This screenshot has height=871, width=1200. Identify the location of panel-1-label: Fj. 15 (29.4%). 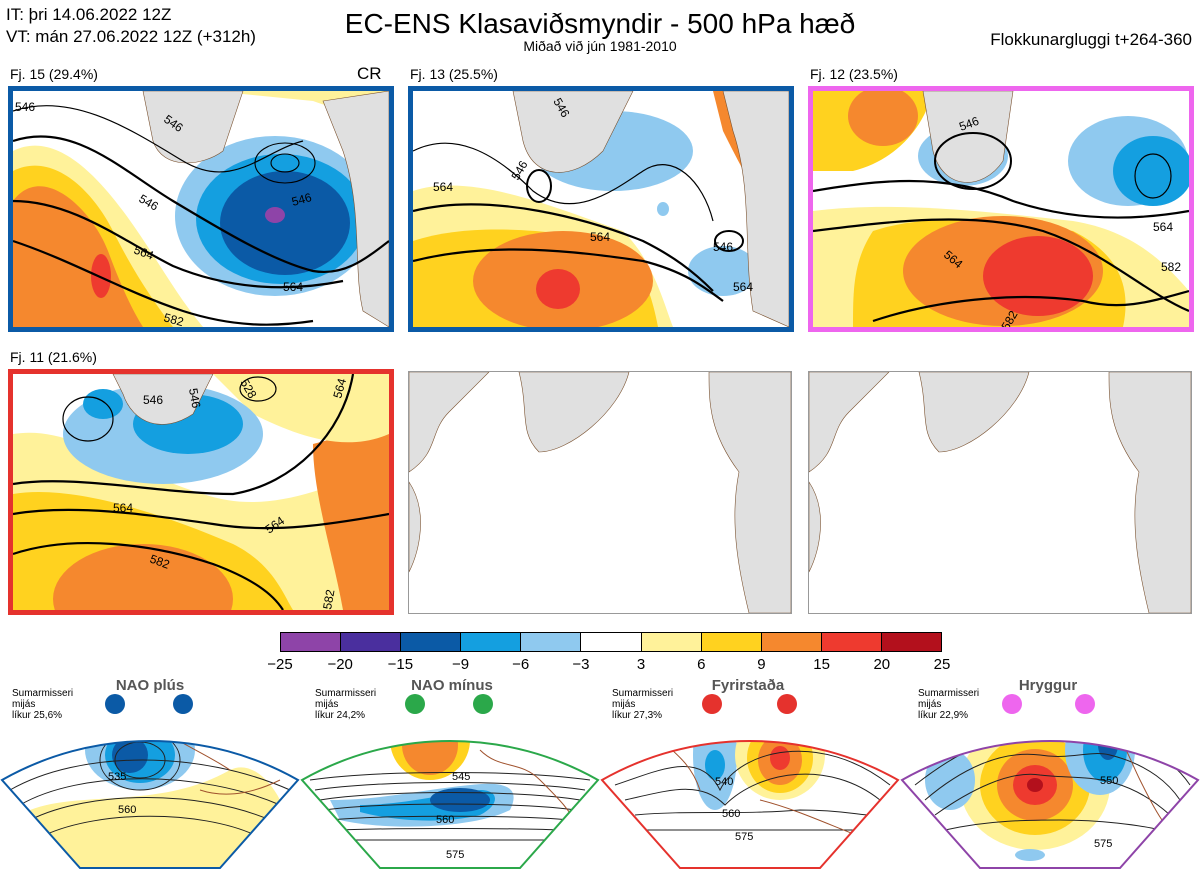
(54, 74).